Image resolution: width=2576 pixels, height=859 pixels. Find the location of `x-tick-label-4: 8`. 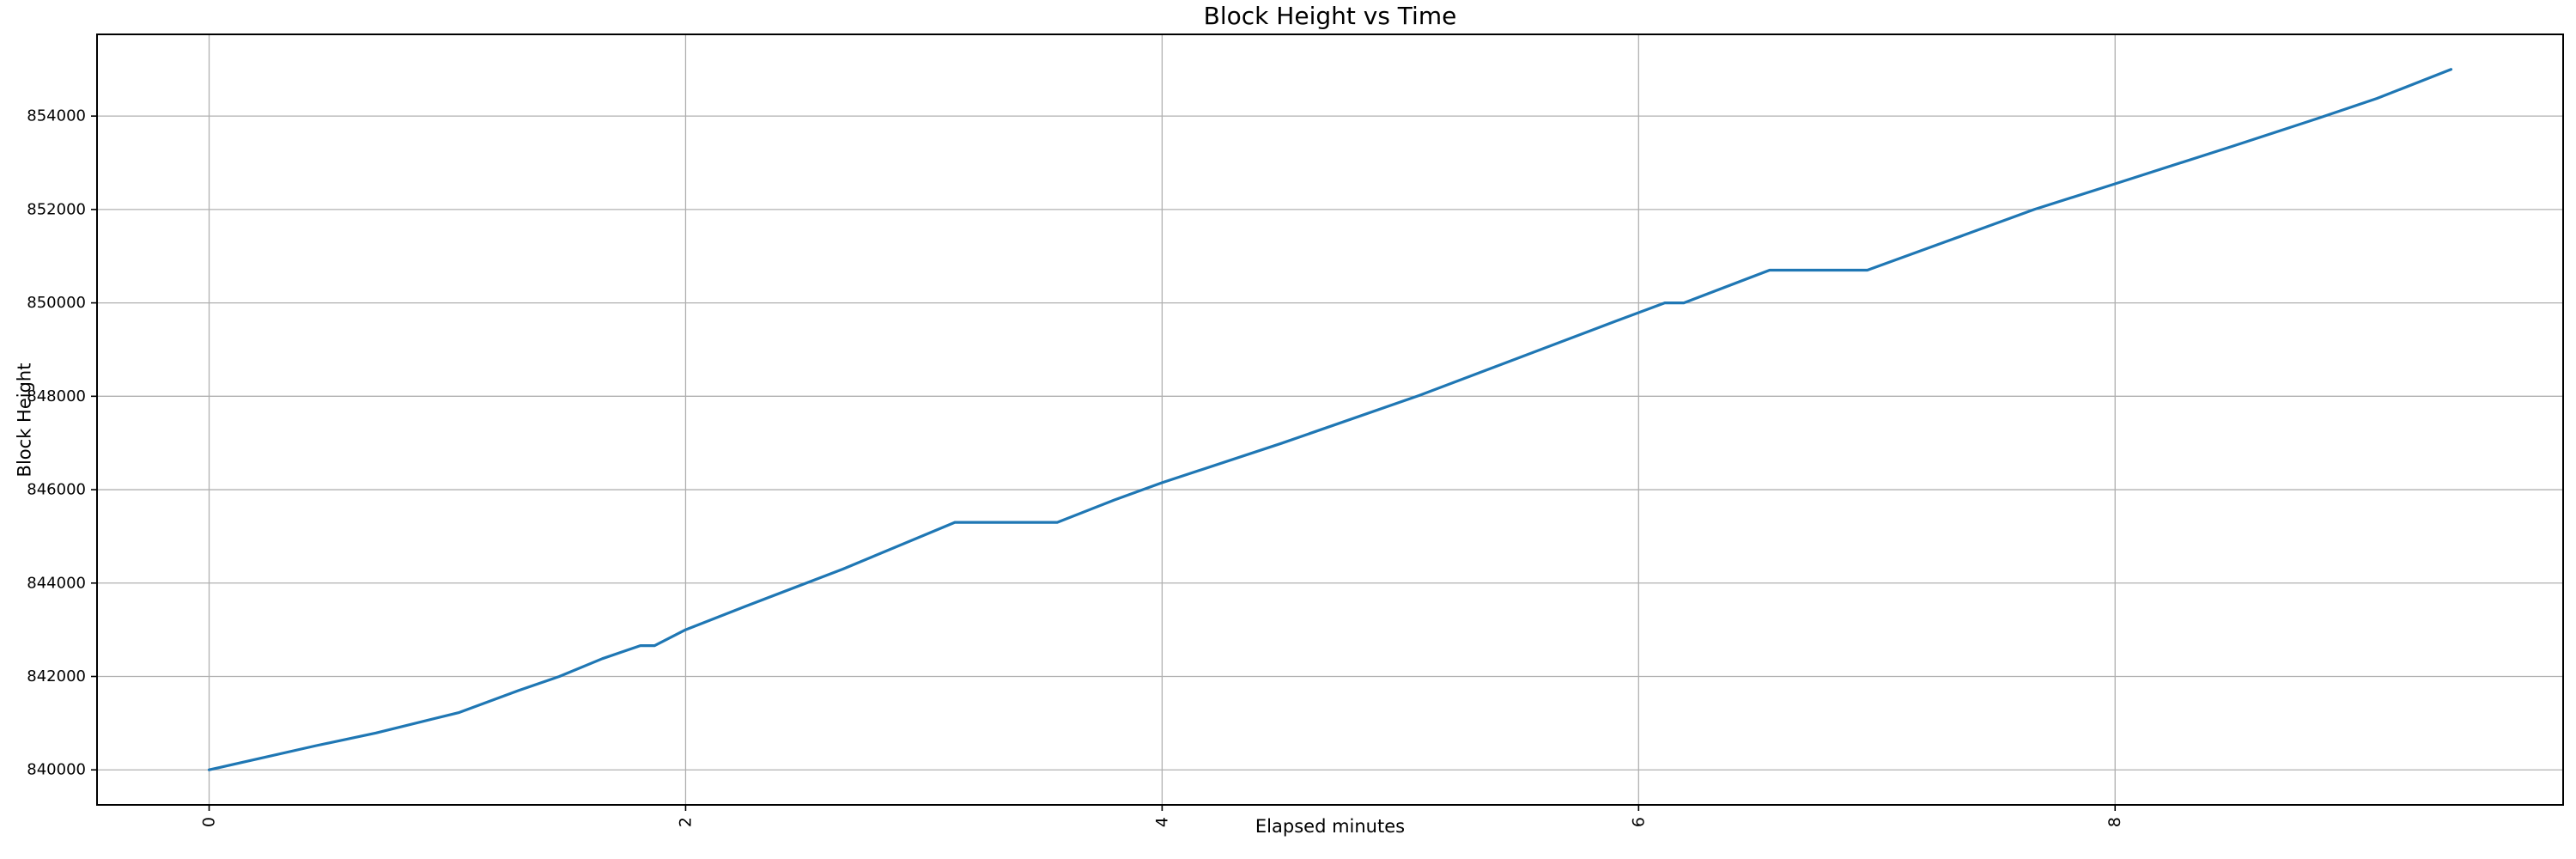

x-tick-label-4: 8 is located at coordinates (2114, 822).